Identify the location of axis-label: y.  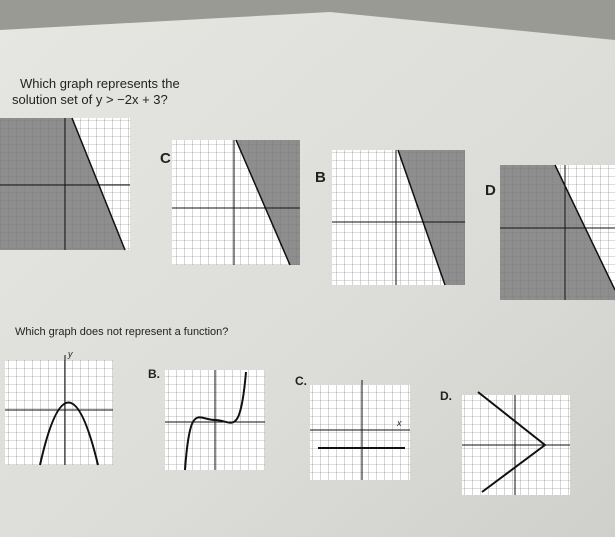
(70, 354).